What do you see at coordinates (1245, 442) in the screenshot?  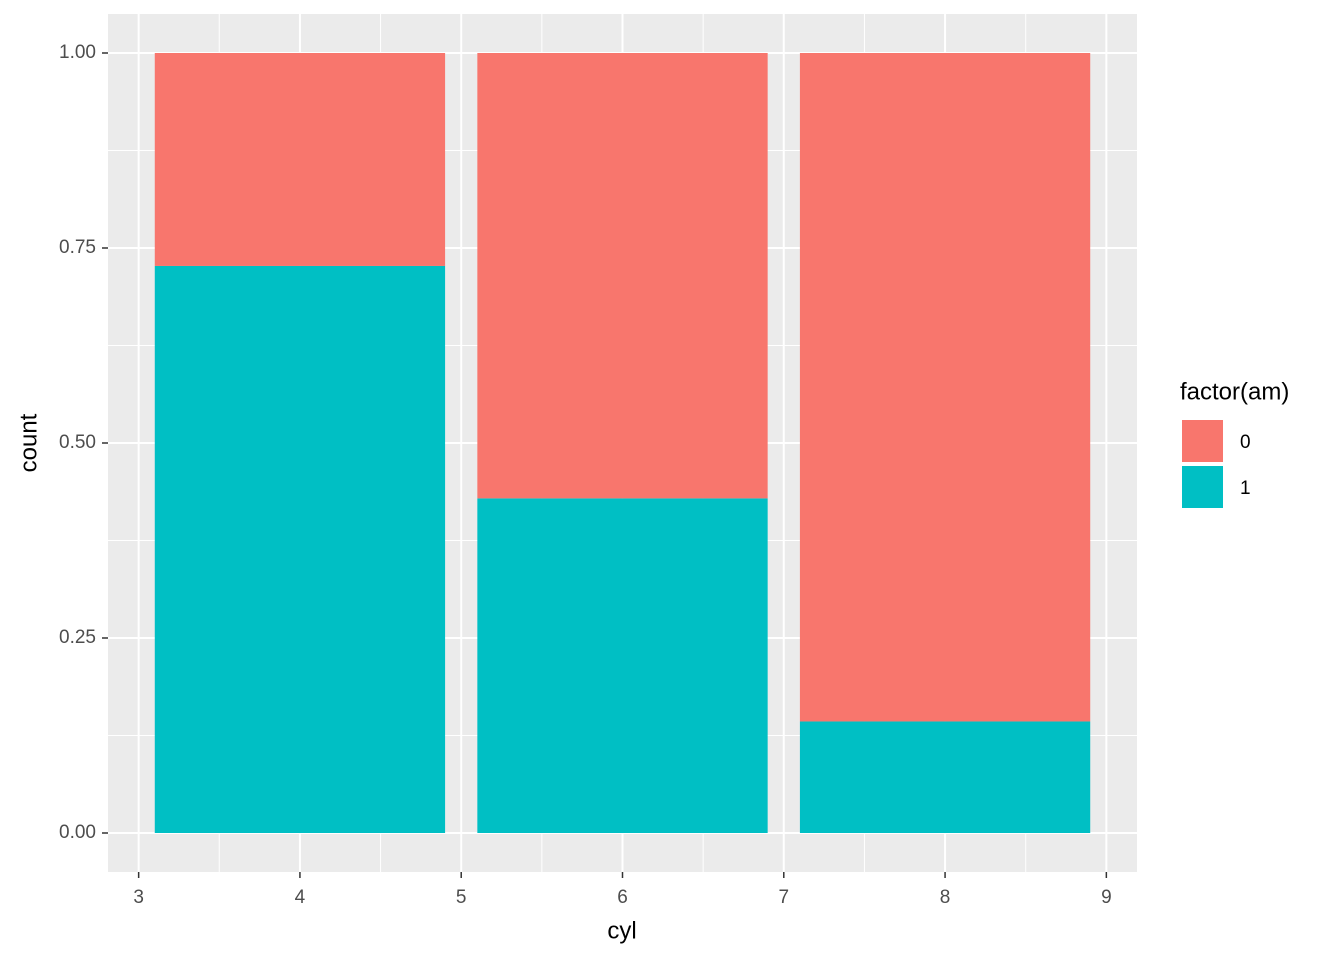 I see `legend-label: 0` at bounding box center [1245, 442].